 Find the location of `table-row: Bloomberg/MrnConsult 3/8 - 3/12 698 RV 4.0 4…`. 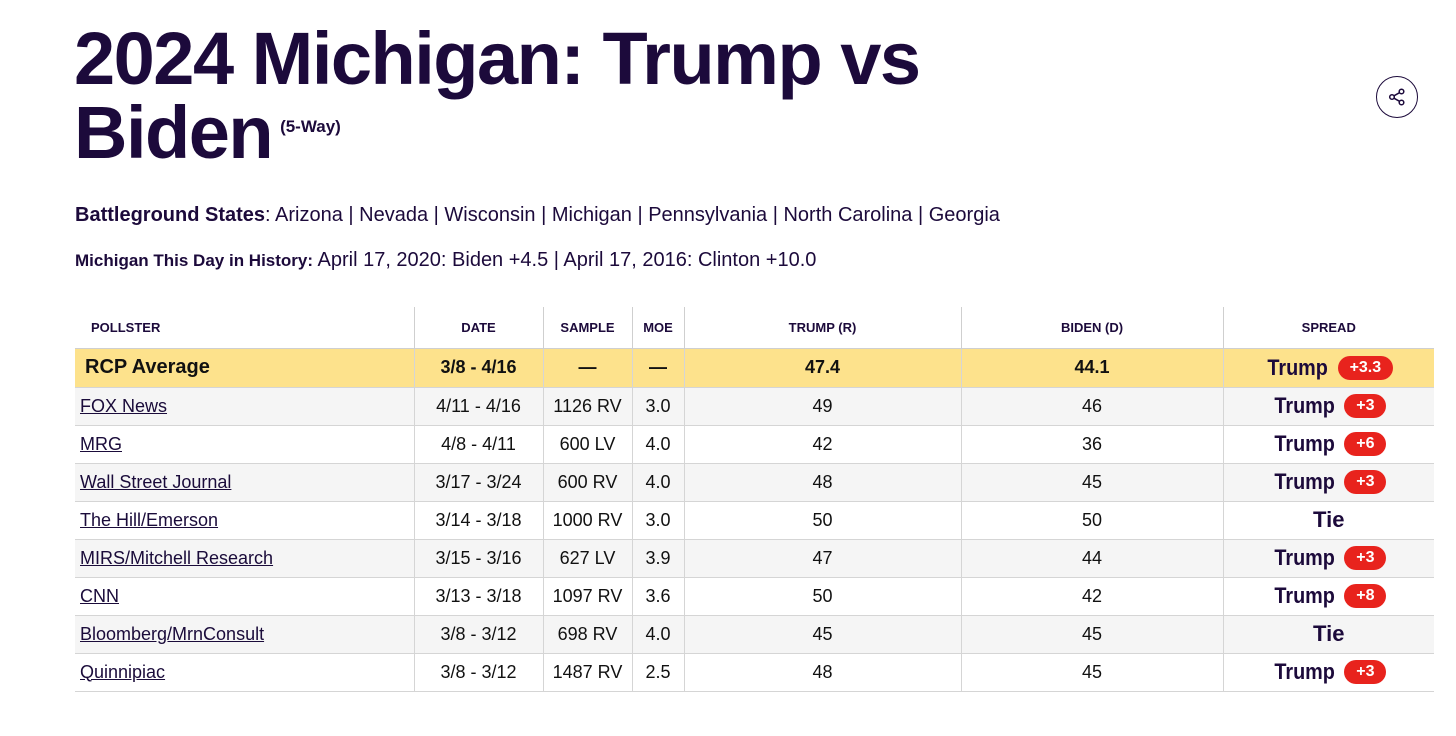

table-row: Bloomberg/MrnConsult 3/8 - 3/12 698 RV 4.0 4… is located at coordinates (754, 634).